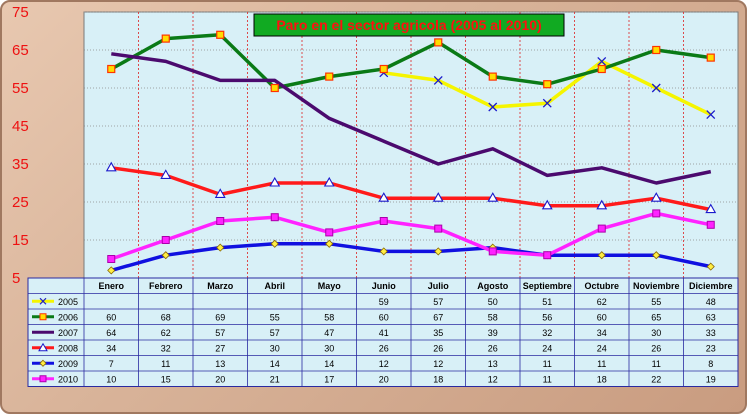  Describe the element at coordinates (384, 286) in the screenshot. I see `category-label: Junio` at that location.